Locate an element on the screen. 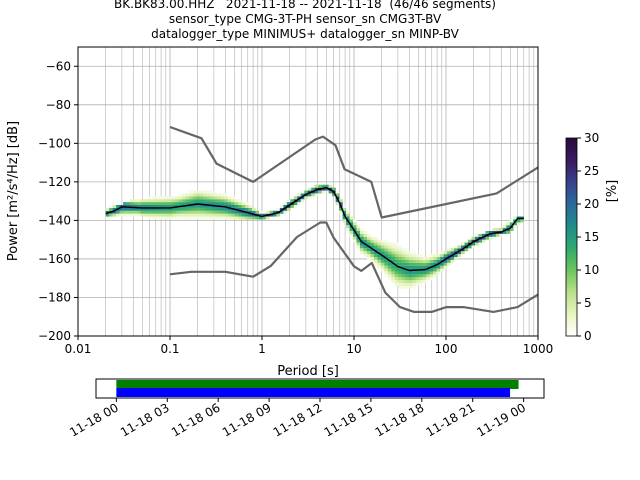 The height and width of the screenshot is (480, 640). nlnm-line is located at coordinates (354, 267).